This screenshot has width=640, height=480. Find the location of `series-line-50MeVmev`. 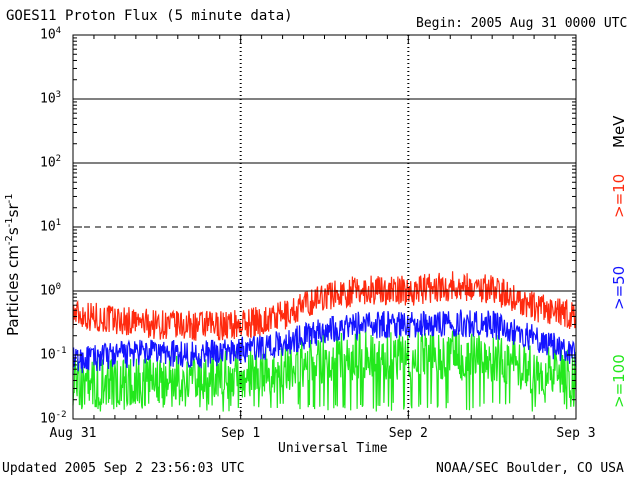

series-line-50MeVmev is located at coordinates (324, 342).